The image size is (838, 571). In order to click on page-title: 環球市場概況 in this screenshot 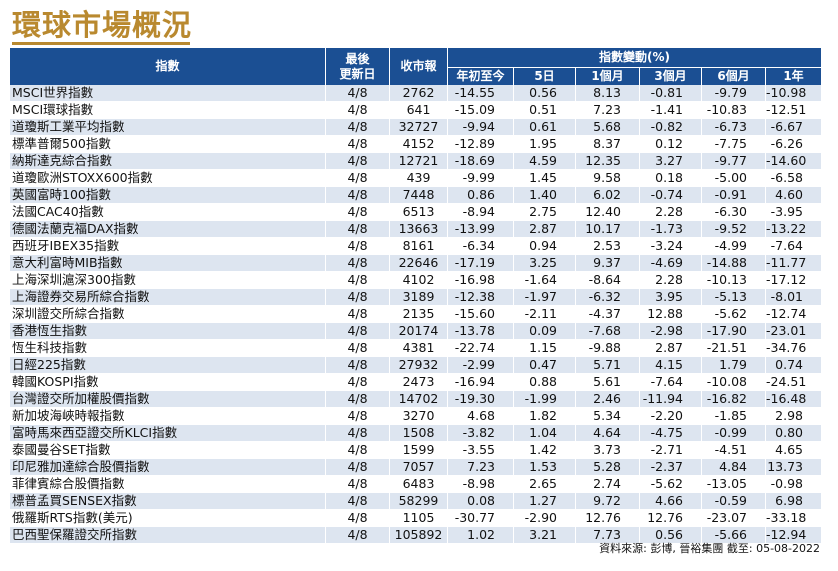, I will do `click(102, 25)`.